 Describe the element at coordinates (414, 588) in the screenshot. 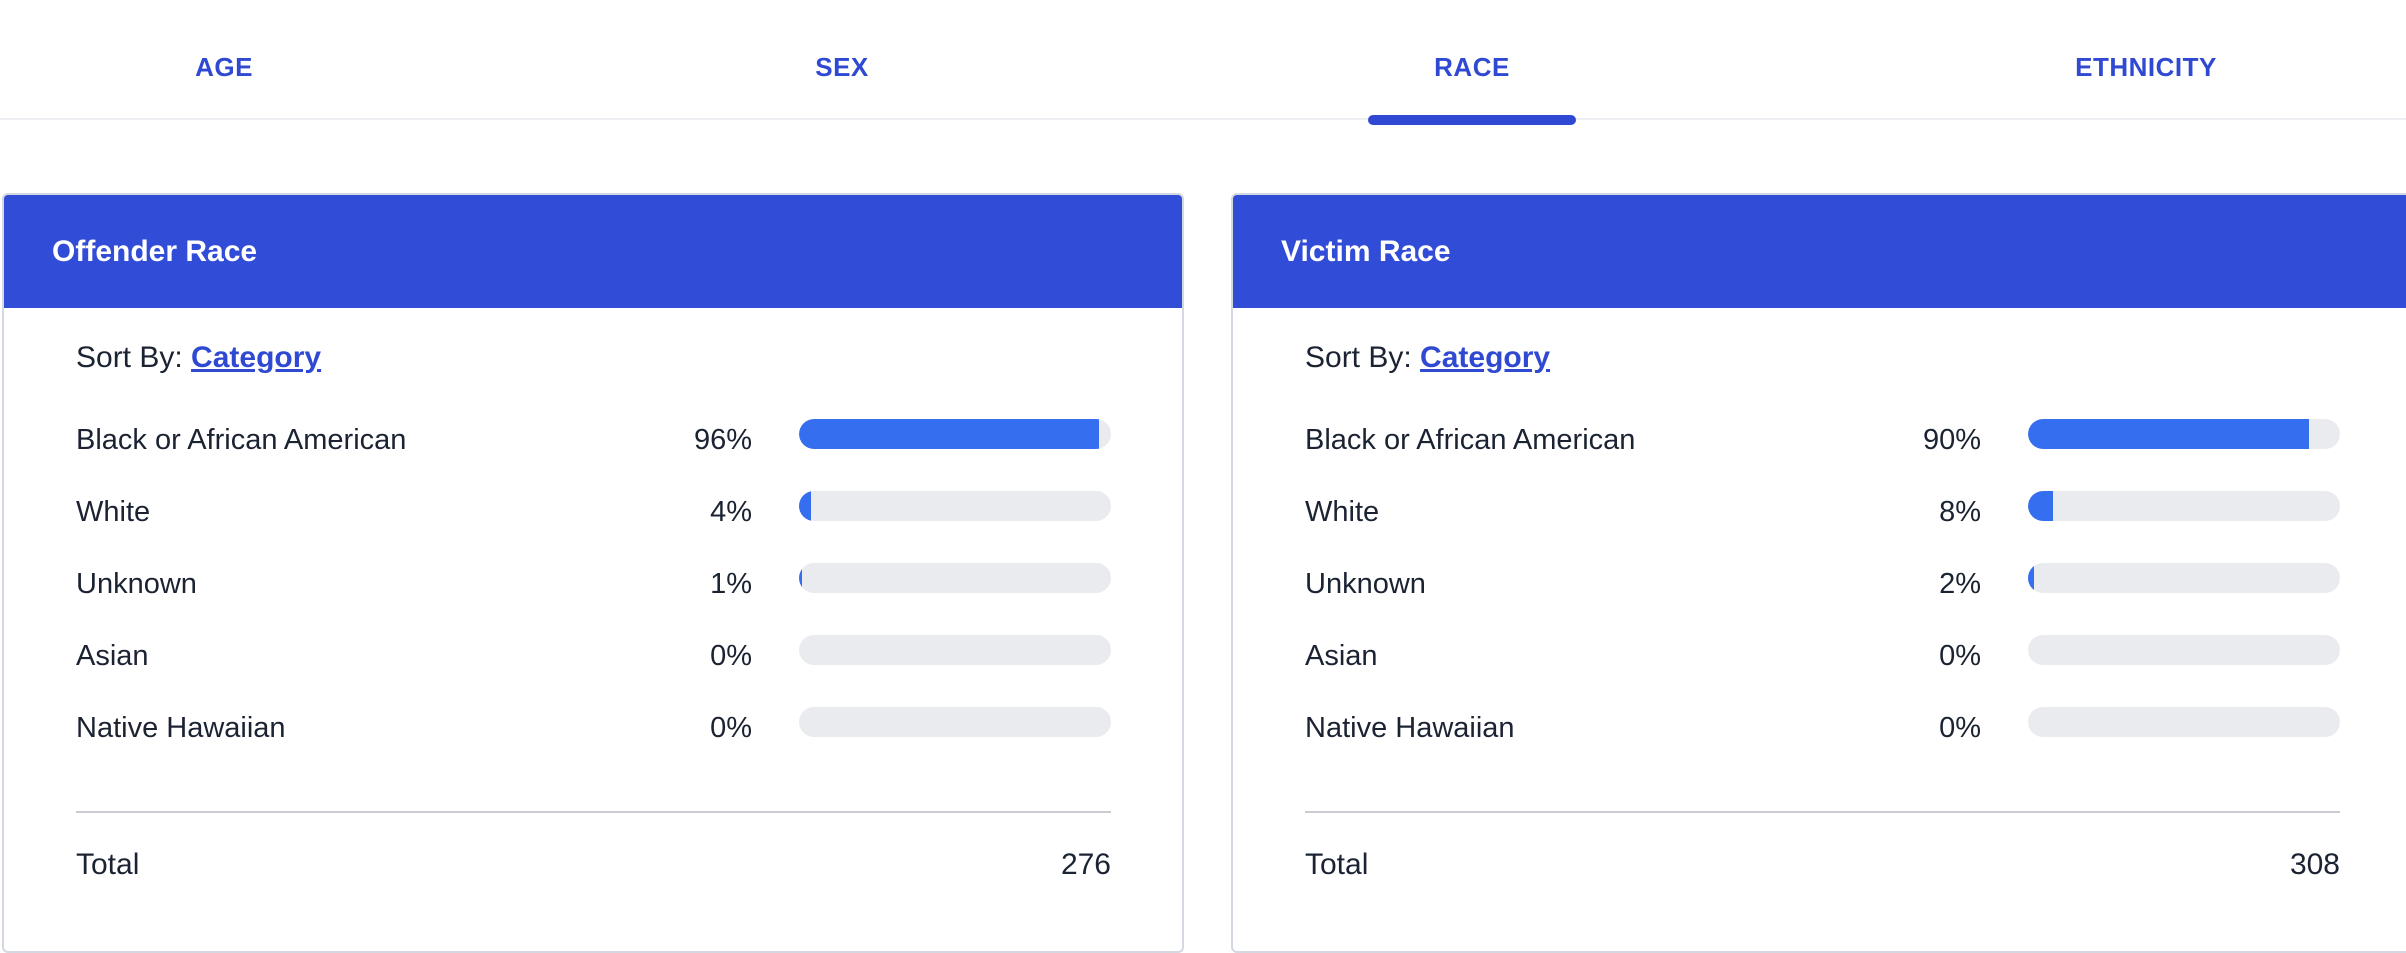

I see `list-item: Unknown 1%` at that location.